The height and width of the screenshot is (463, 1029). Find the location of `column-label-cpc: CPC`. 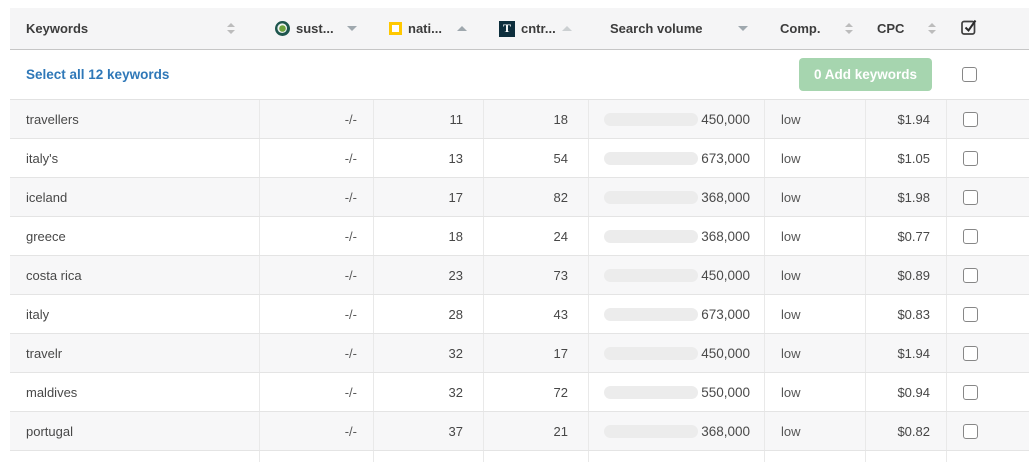

column-label-cpc: CPC is located at coordinates (891, 28).